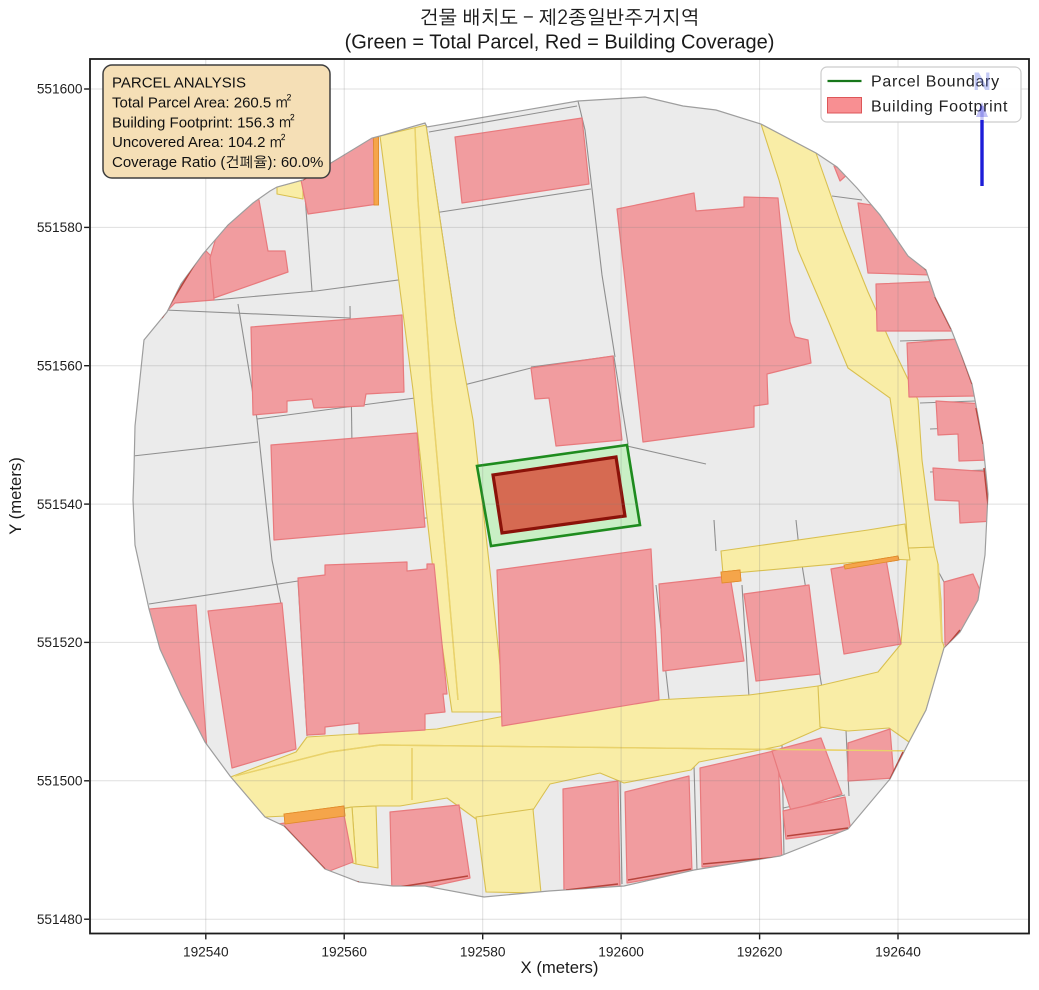 Image resolution: width=1039 pixels, height=990 pixels. What do you see at coordinates (760, 952) in the screenshot?
I see `svg-text: 192620` at bounding box center [760, 952].